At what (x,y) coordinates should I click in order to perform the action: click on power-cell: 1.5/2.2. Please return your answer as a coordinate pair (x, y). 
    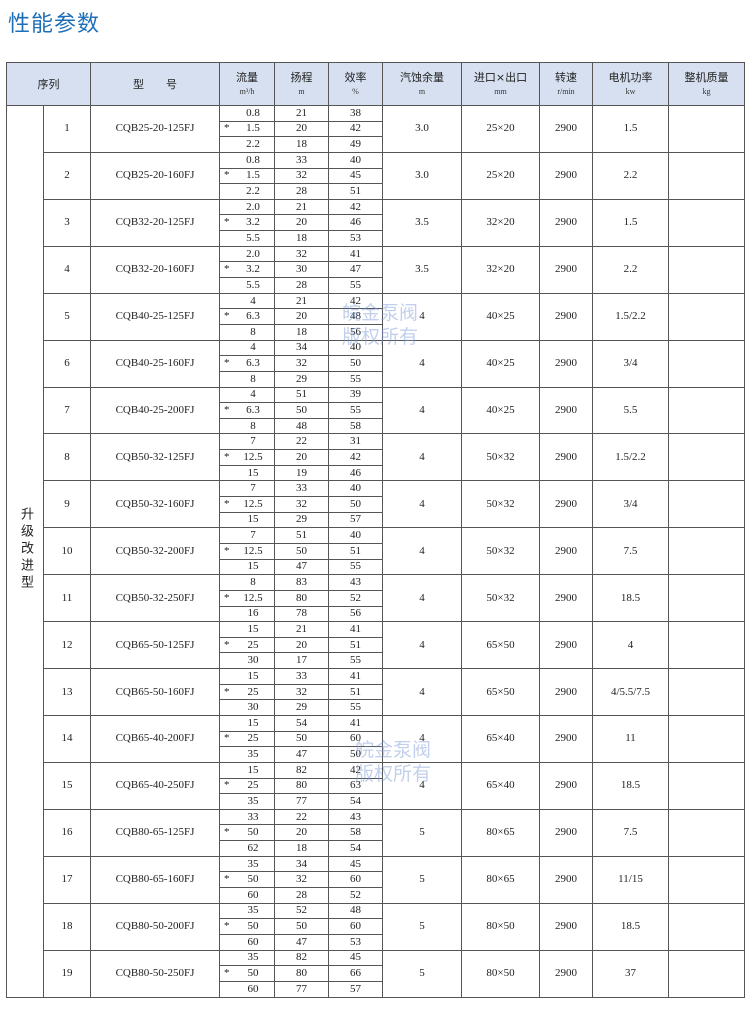
    Looking at the image, I should click on (630, 316).